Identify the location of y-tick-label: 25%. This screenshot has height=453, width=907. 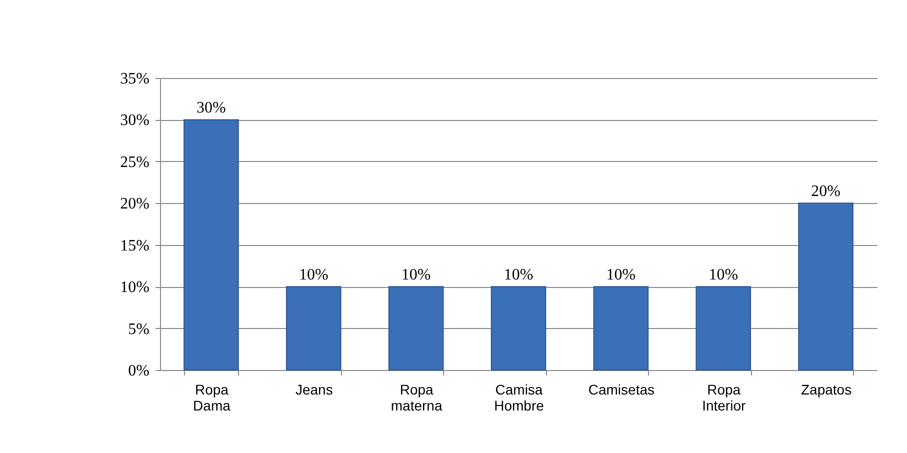
(135, 162).